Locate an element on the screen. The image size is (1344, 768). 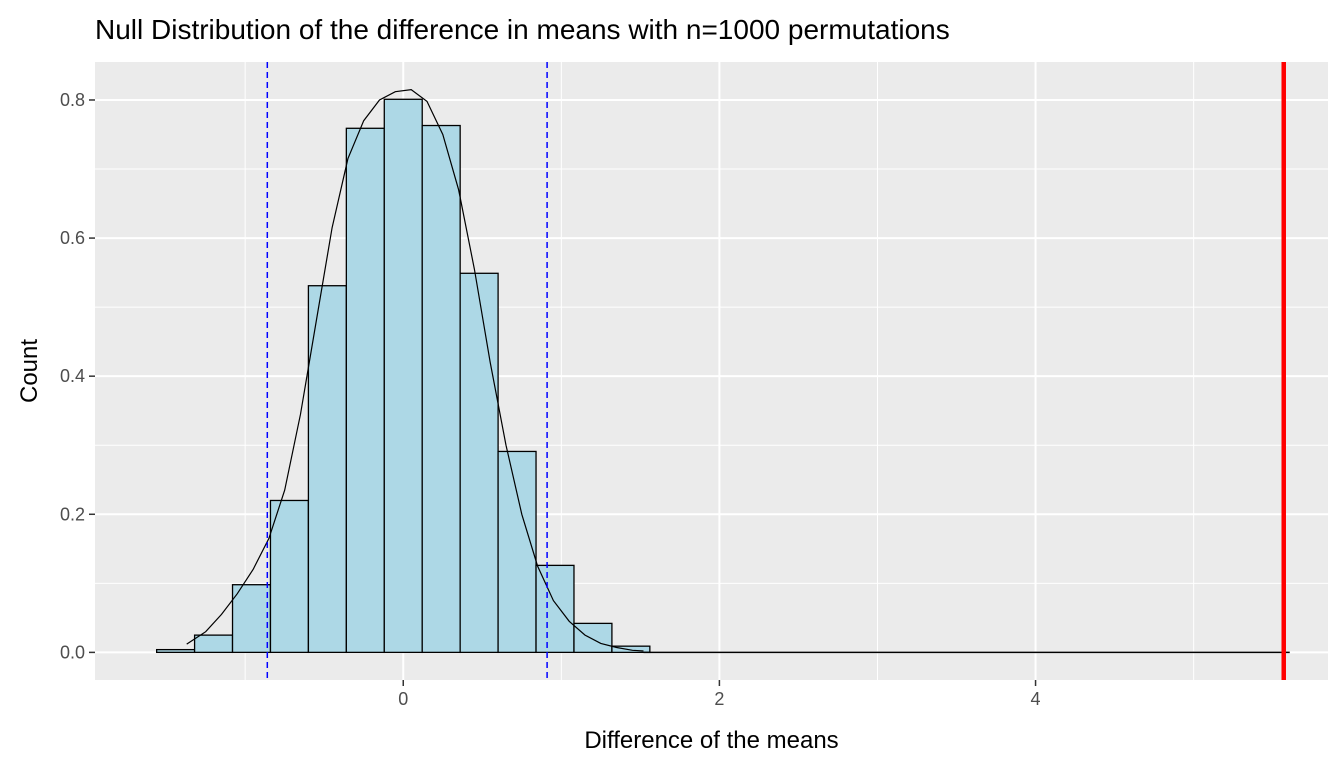
y-axis-title: Count is located at coordinates (29, 371).